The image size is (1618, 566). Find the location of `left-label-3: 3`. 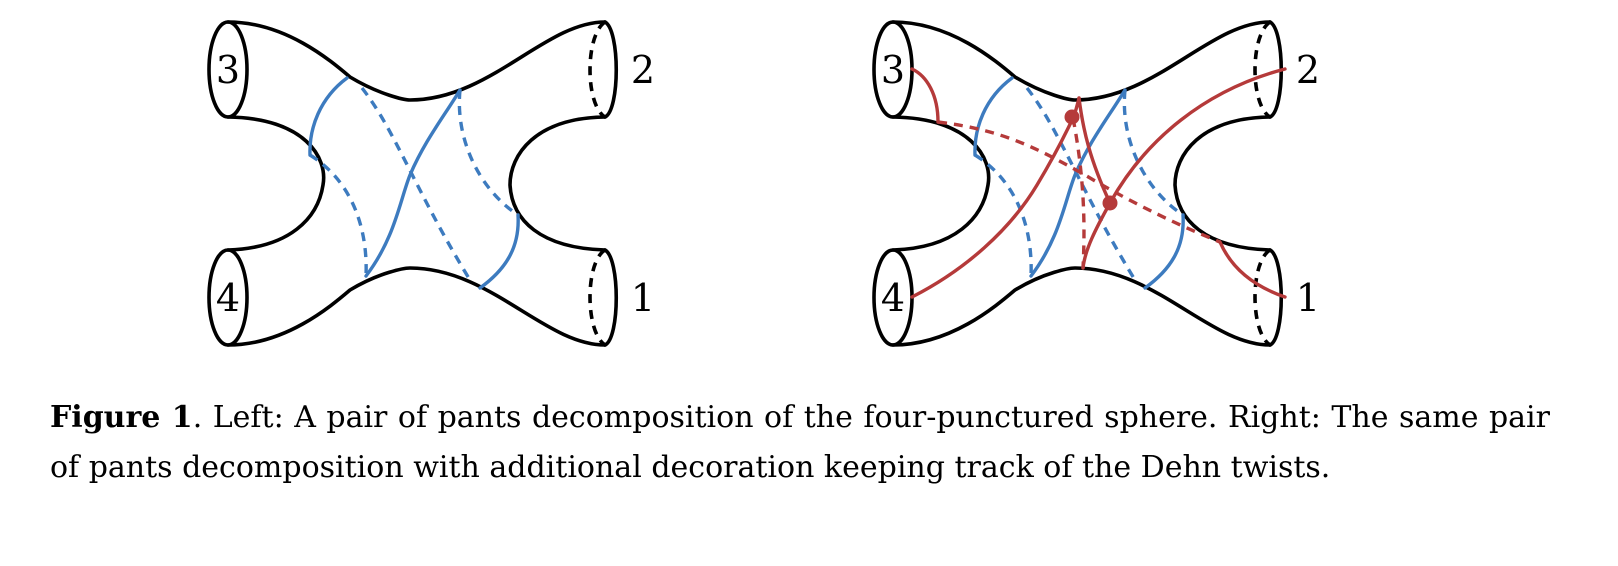

left-label-3: 3 is located at coordinates (228, 70).